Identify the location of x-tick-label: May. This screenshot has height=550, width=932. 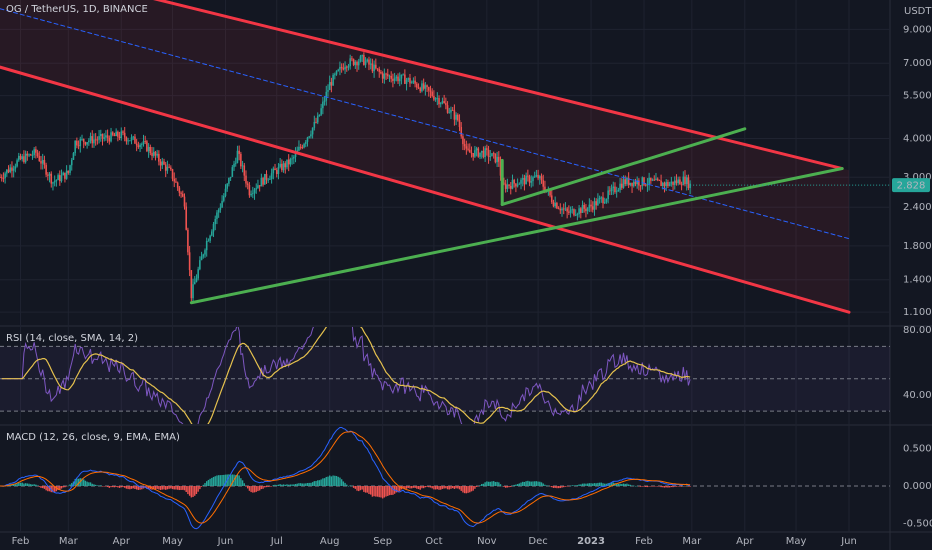
(796, 541).